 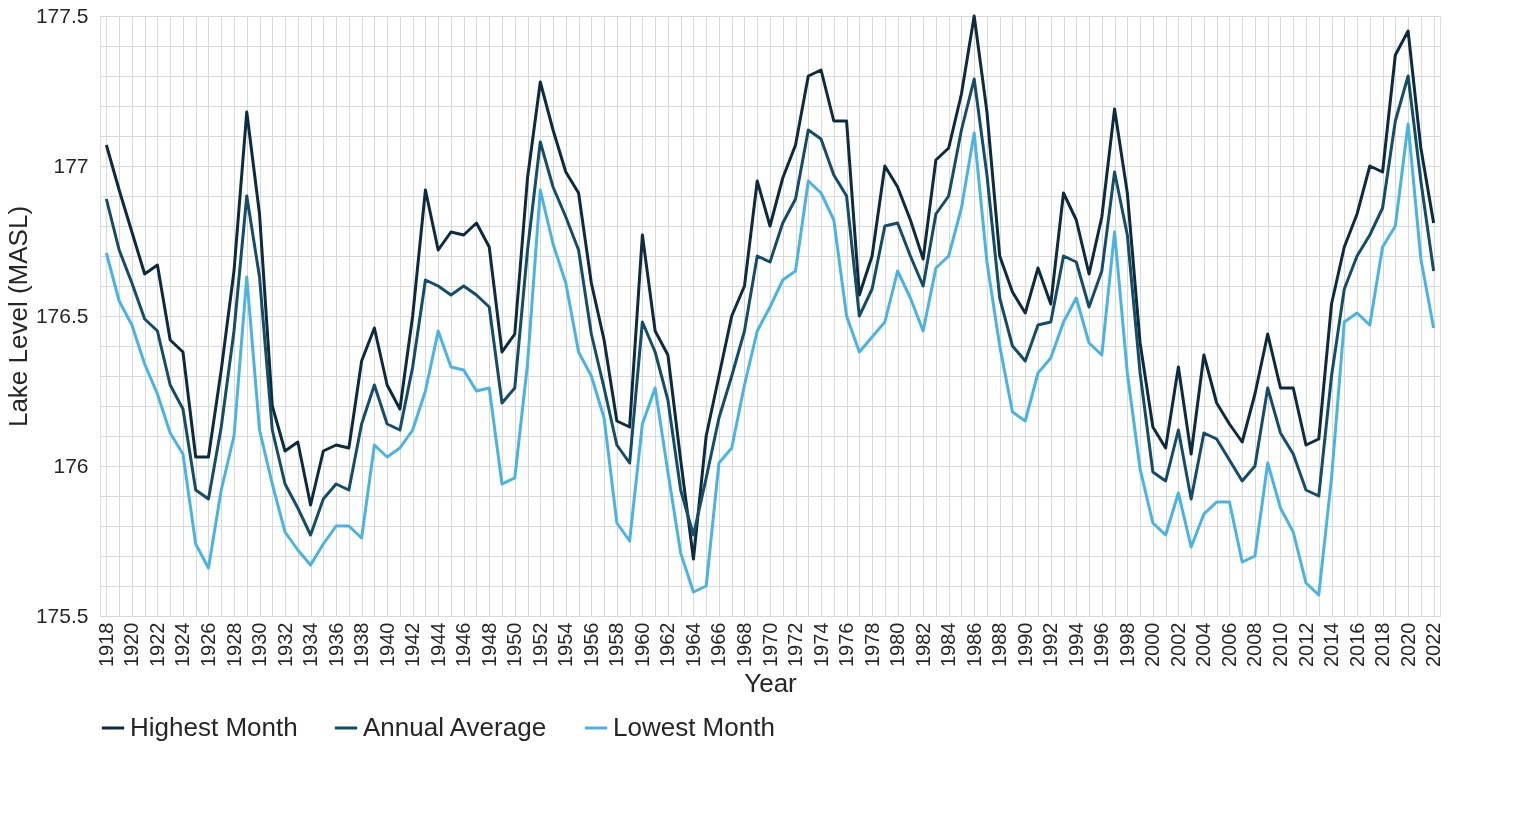 What do you see at coordinates (233, 644) in the screenshot?
I see `x-tick-label: 1928` at bounding box center [233, 644].